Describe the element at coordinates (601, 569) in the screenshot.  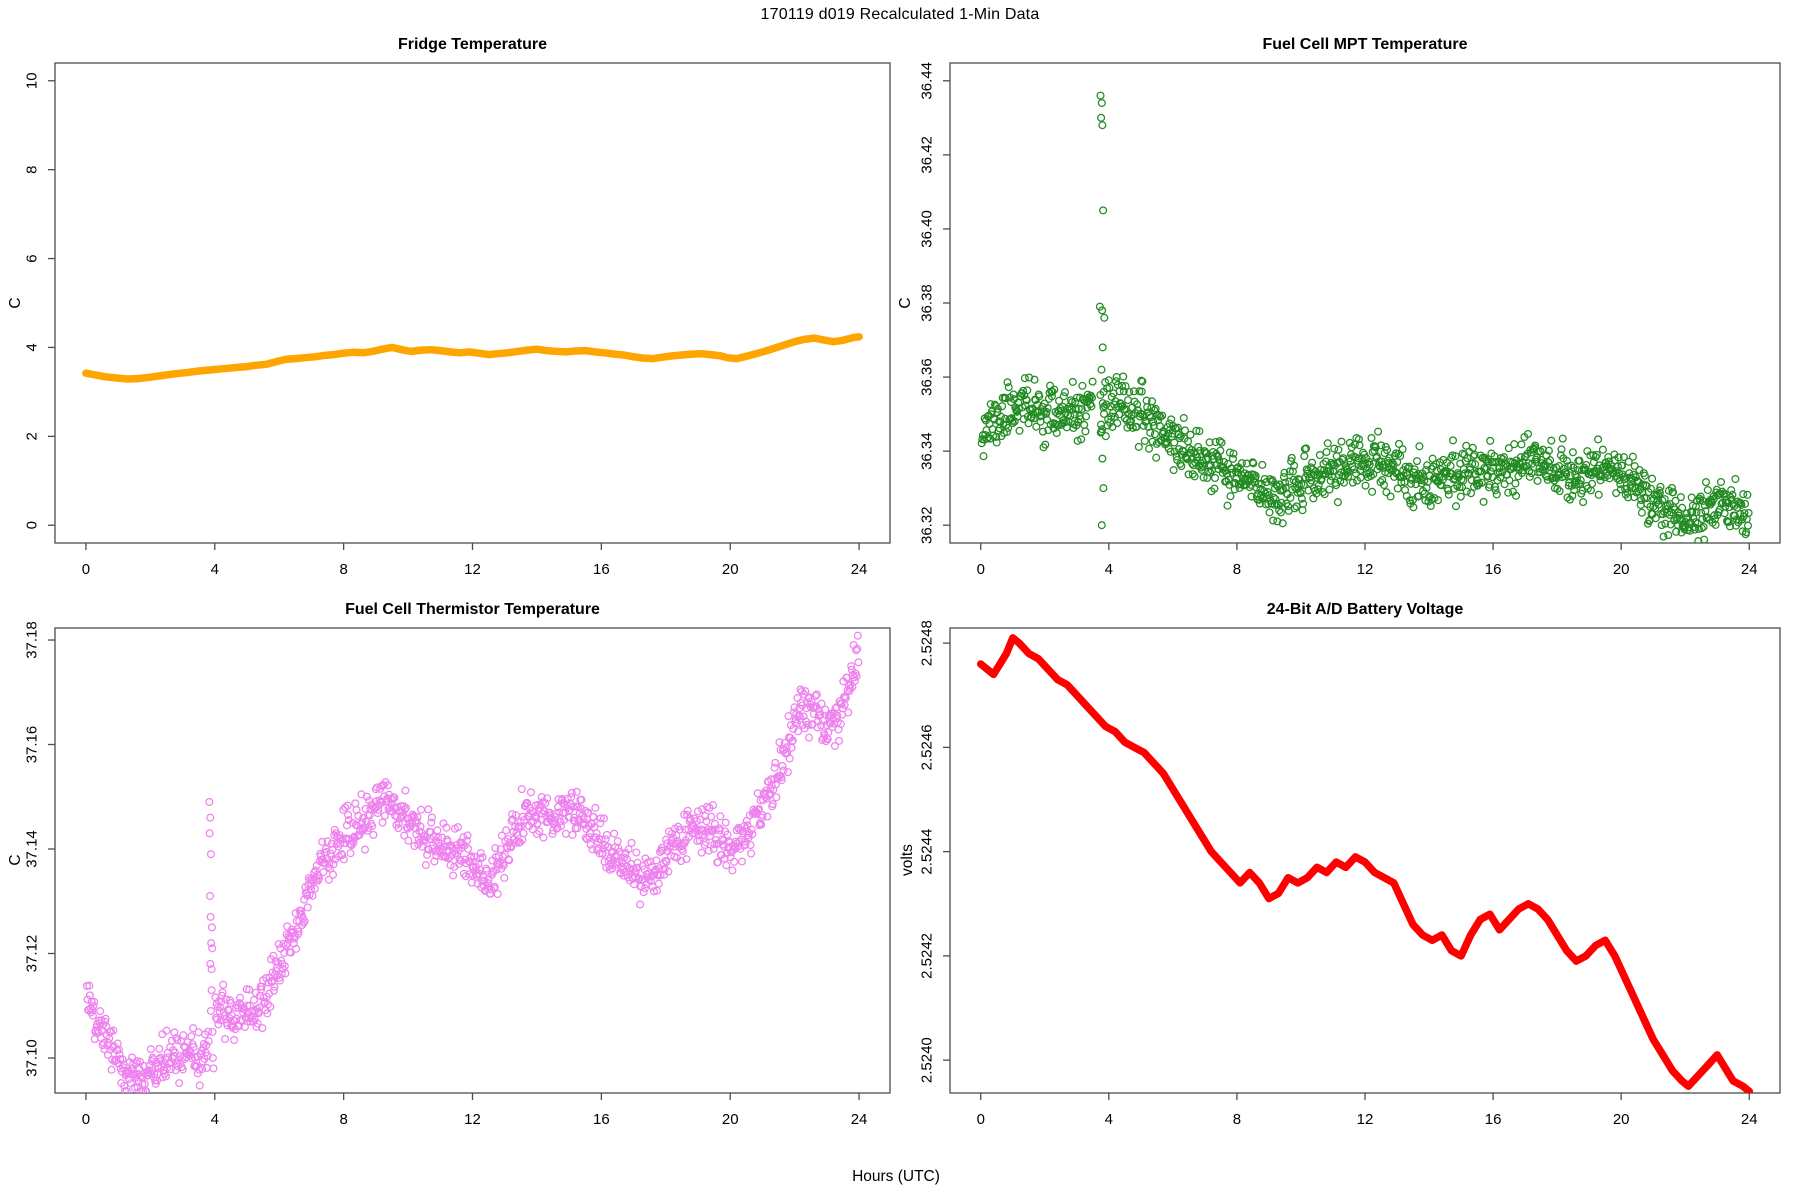
I see `x-tick-label: 16` at that location.